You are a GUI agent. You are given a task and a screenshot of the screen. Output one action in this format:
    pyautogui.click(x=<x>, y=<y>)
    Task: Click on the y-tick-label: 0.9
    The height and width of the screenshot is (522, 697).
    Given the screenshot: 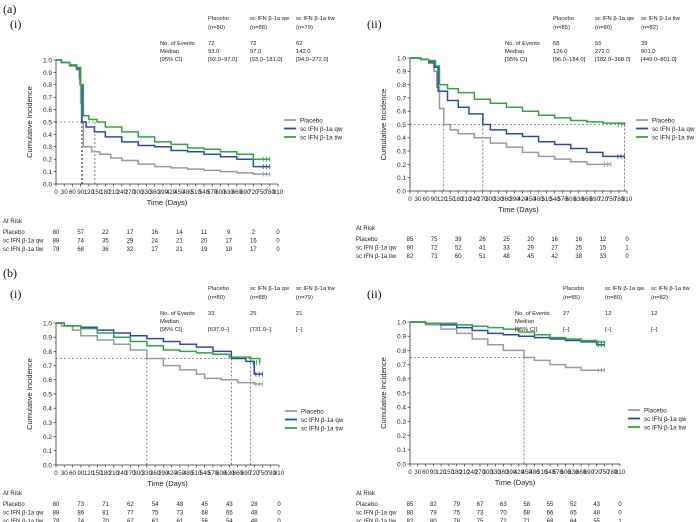 What is the action you would take?
    pyautogui.click(x=401, y=337)
    